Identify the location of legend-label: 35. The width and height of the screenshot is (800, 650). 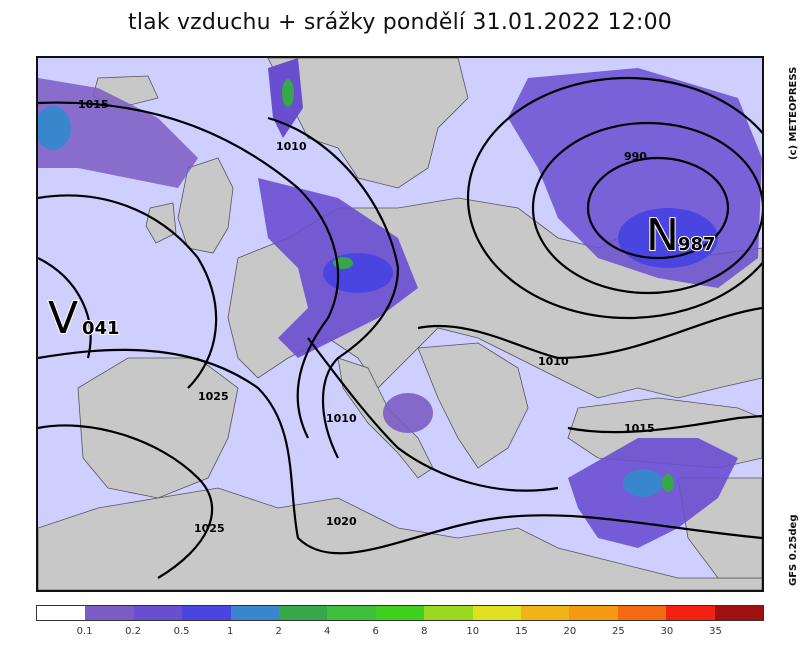
(715, 631).